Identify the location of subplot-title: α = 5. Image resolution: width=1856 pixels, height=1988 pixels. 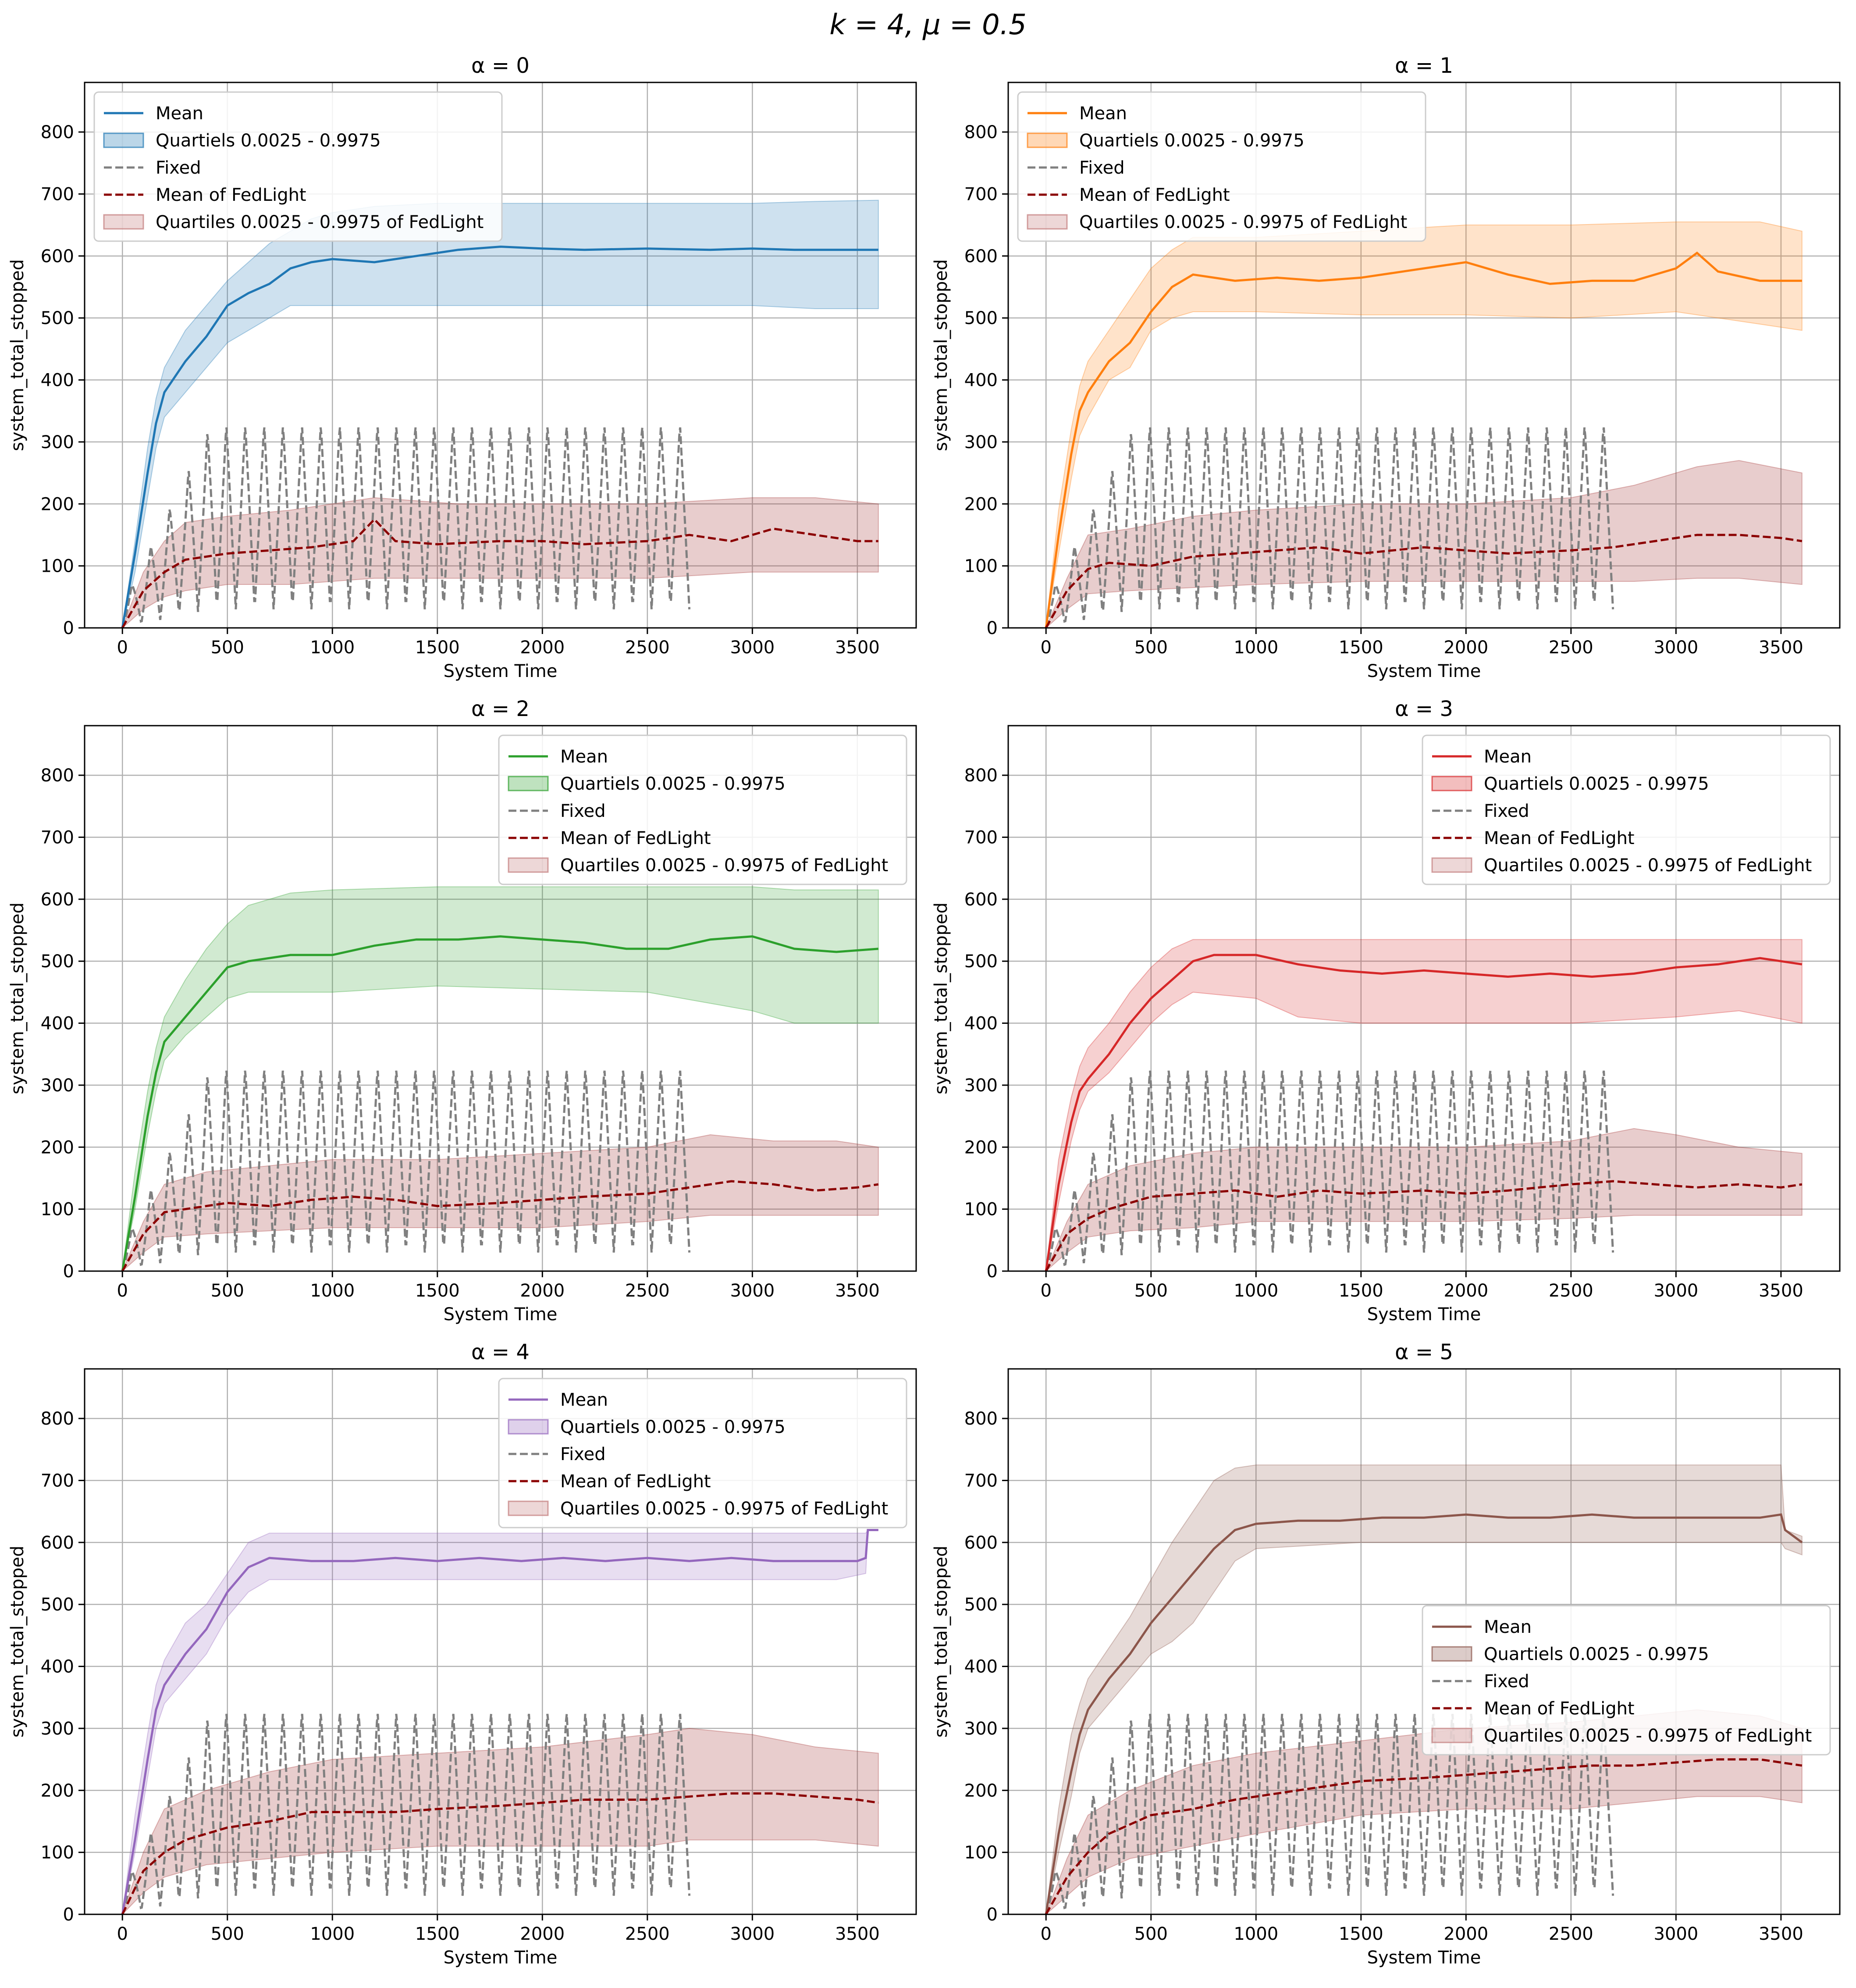
(1424, 1352).